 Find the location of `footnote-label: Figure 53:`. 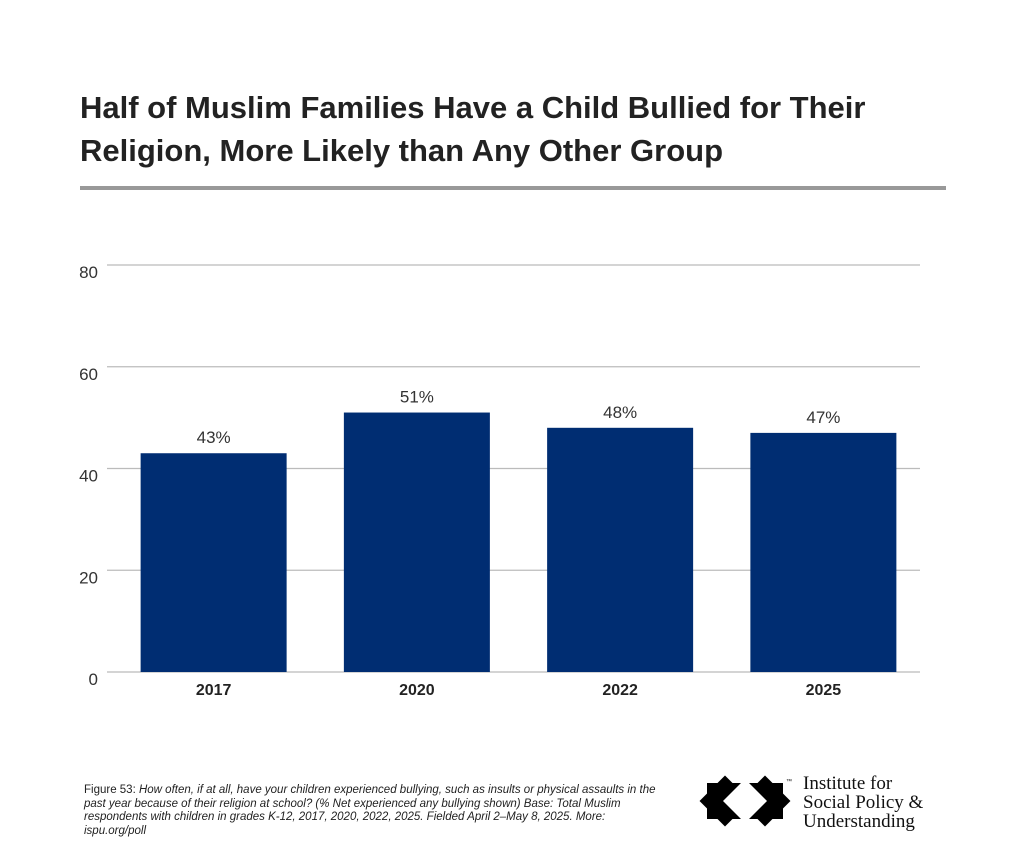

footnote-label: Figure 53: is located at coordinates (110, 790).